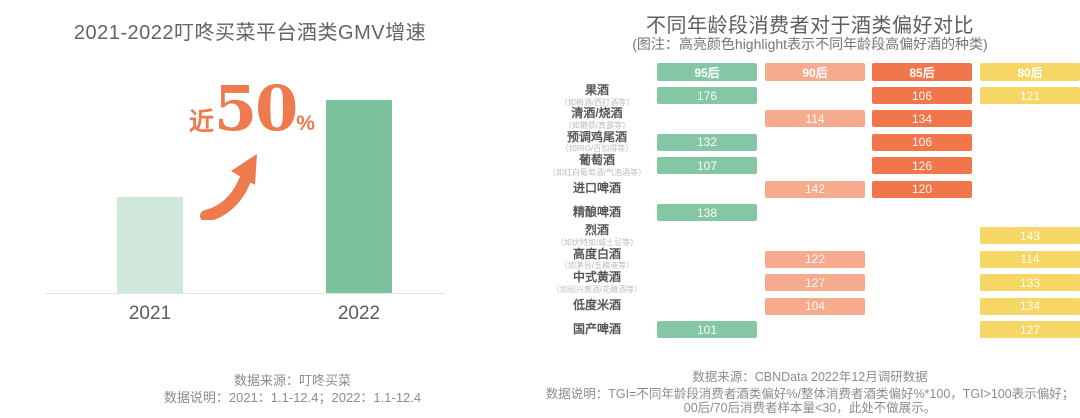 This screenshot has height=418, width=1080. What do you see at coordinates (359, 196) in the screenshot?
I see `gmv-bar-2022` at bounding box center [359, 196].